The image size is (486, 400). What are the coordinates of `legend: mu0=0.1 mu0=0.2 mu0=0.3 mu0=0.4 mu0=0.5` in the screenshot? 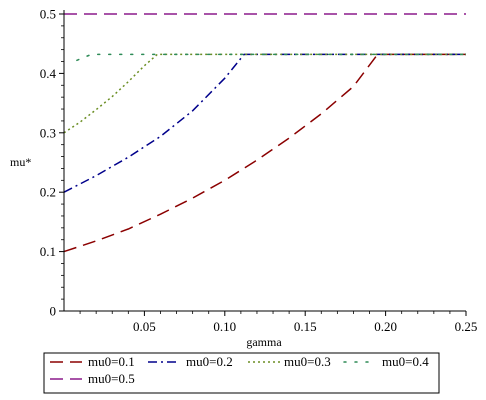 It's located at (241, 373).